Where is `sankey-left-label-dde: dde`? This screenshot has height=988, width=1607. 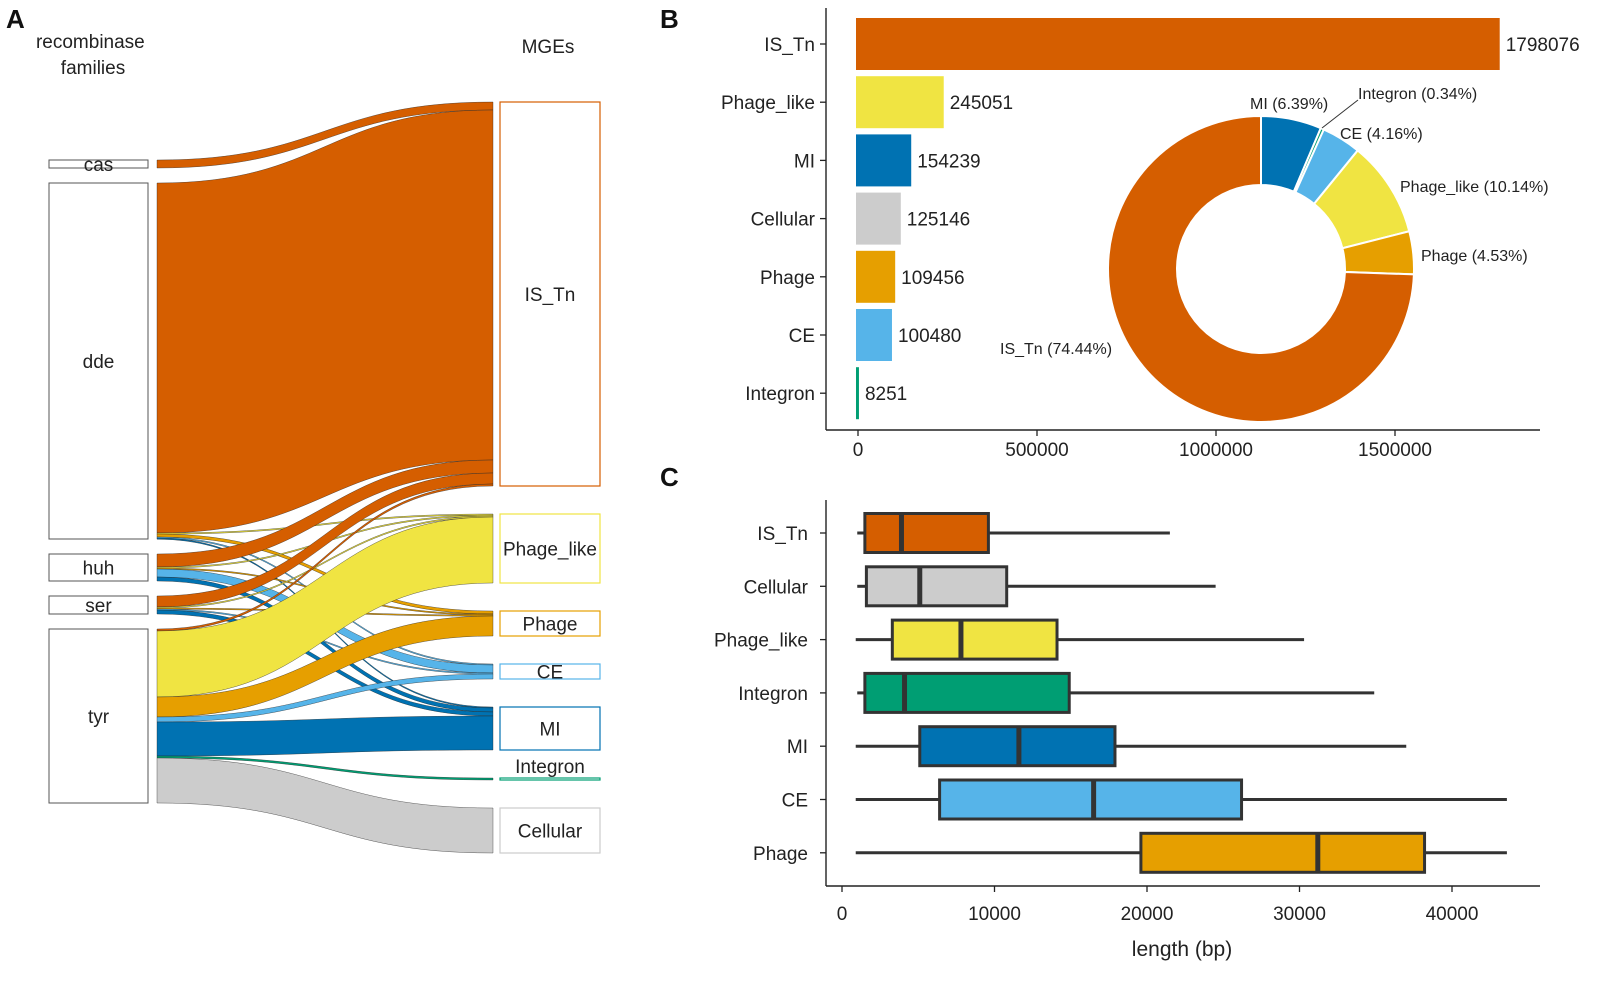 sankey-left-label-dde: dde is located at coordinates (99, 362).